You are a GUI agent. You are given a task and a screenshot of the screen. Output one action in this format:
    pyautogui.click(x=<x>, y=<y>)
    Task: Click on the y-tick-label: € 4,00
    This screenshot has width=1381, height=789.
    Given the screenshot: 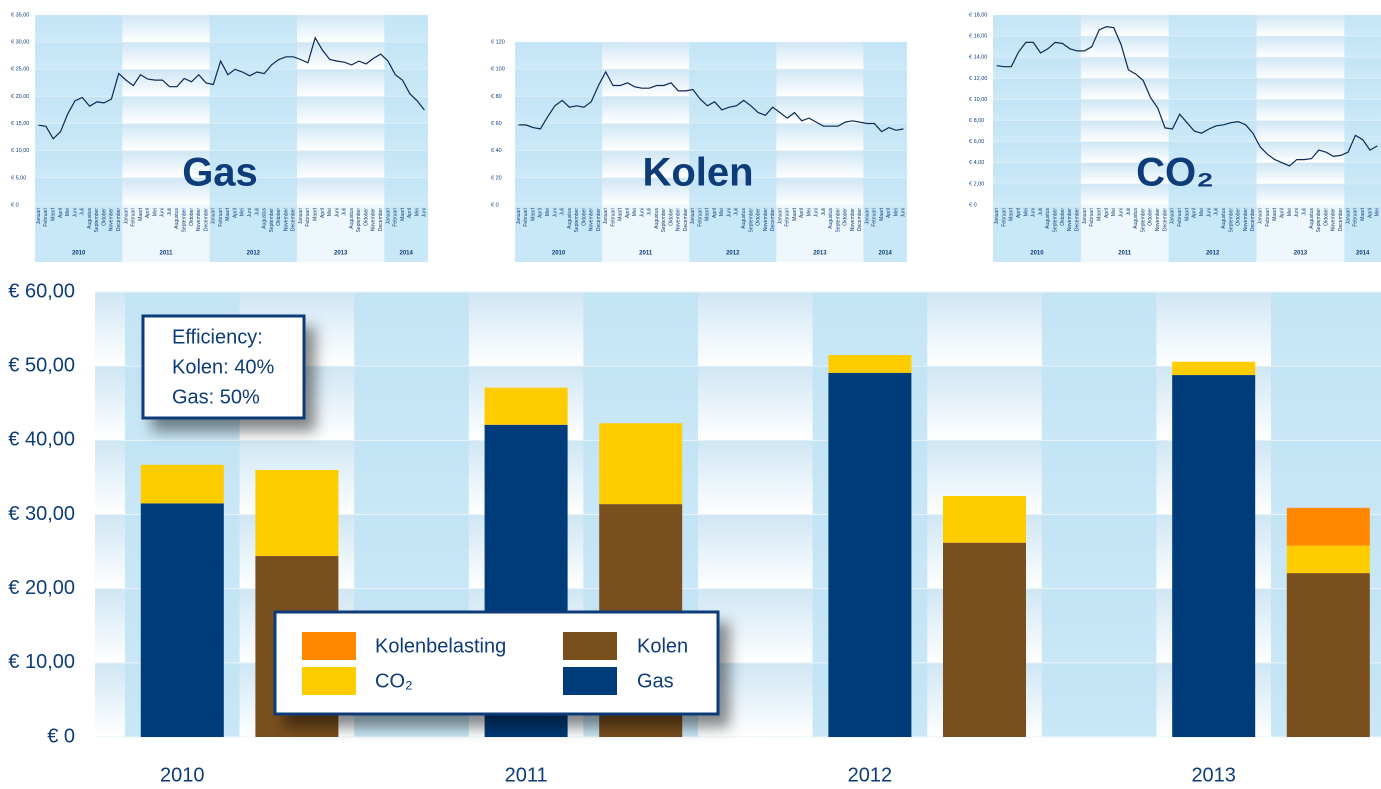 What is the action you would take?
    pyautogui.click(x=976, y=163)
    